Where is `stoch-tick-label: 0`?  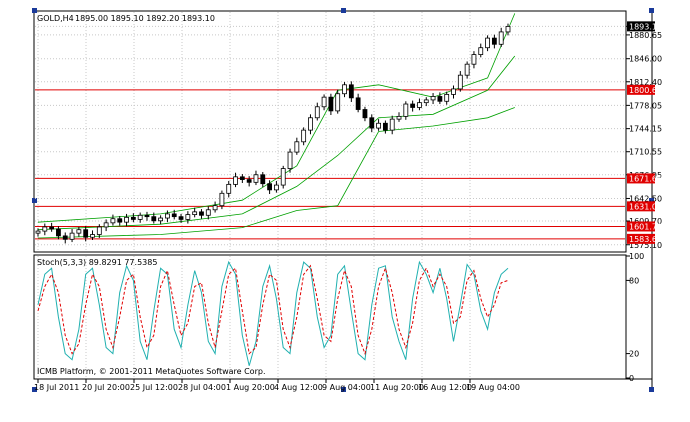
stoch-tick-label: 0 is located at coordinates (631, 378).